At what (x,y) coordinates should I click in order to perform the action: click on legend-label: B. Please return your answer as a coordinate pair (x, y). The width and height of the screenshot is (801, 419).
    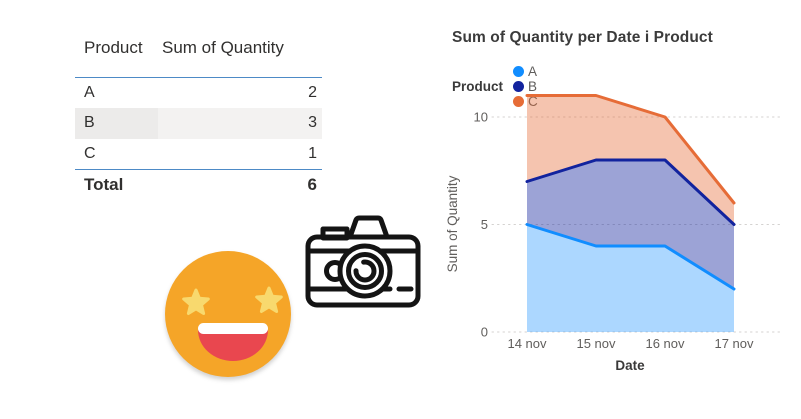
    Looking at the image, I should click on (533, 86).